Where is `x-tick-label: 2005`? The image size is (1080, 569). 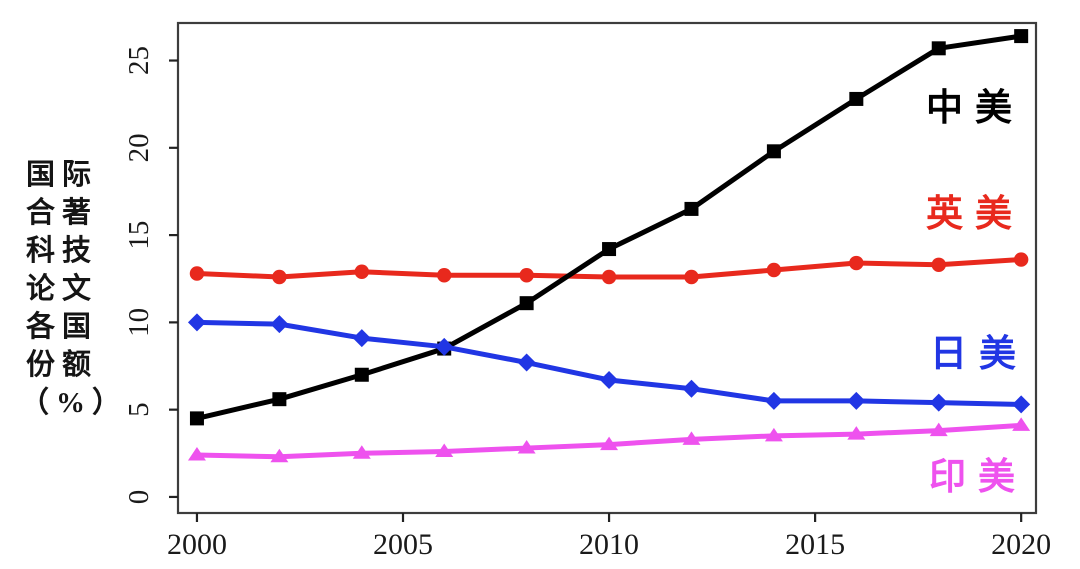 x-tick-label: 2005 is located at coordinates (403, 544).